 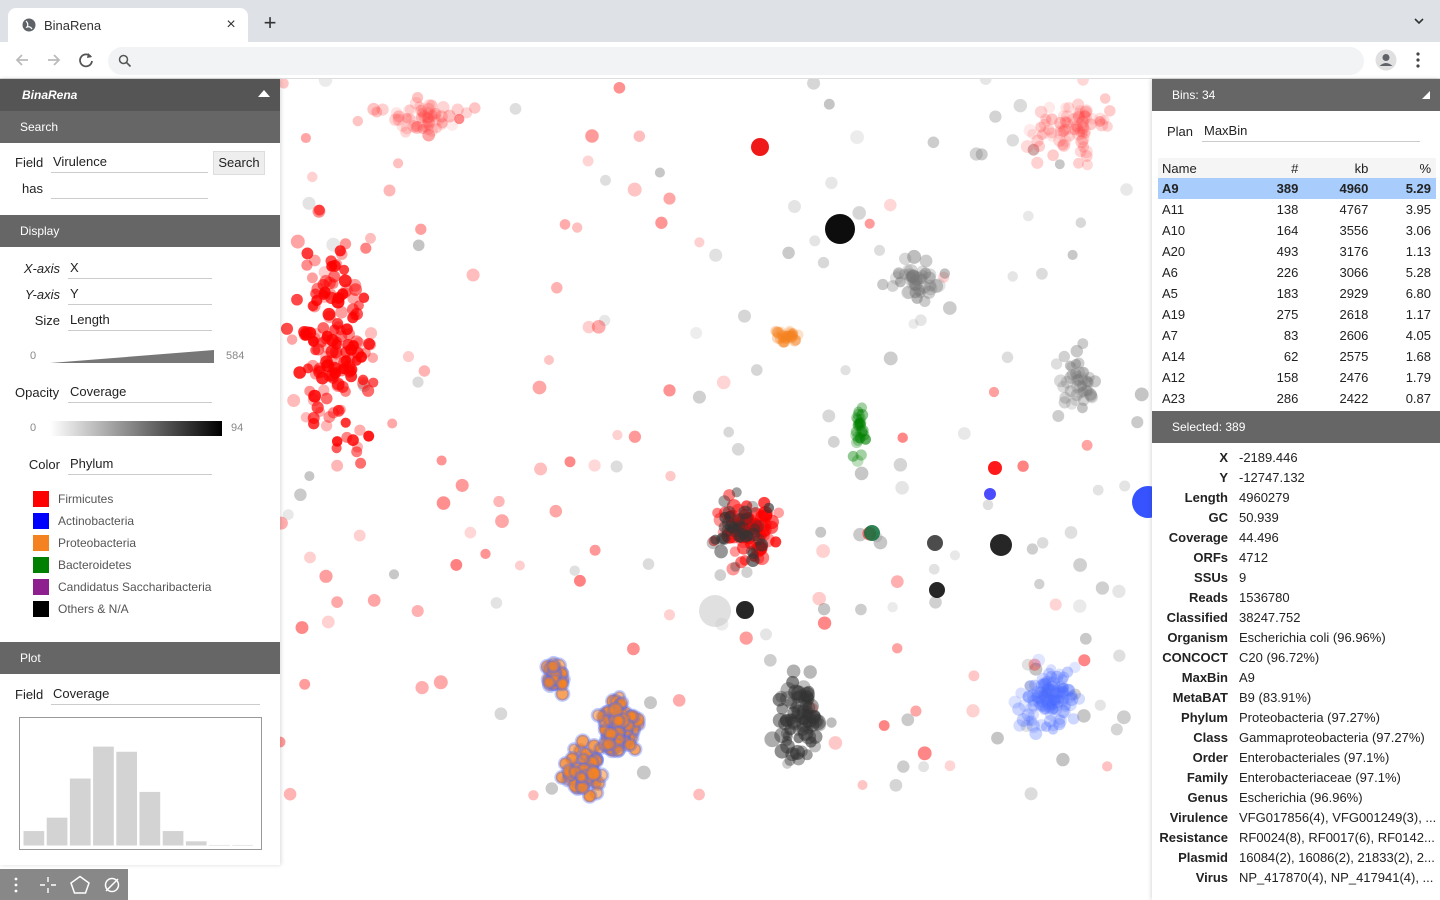 I want to click on column-header: Name, so click(x=1203, y=168).